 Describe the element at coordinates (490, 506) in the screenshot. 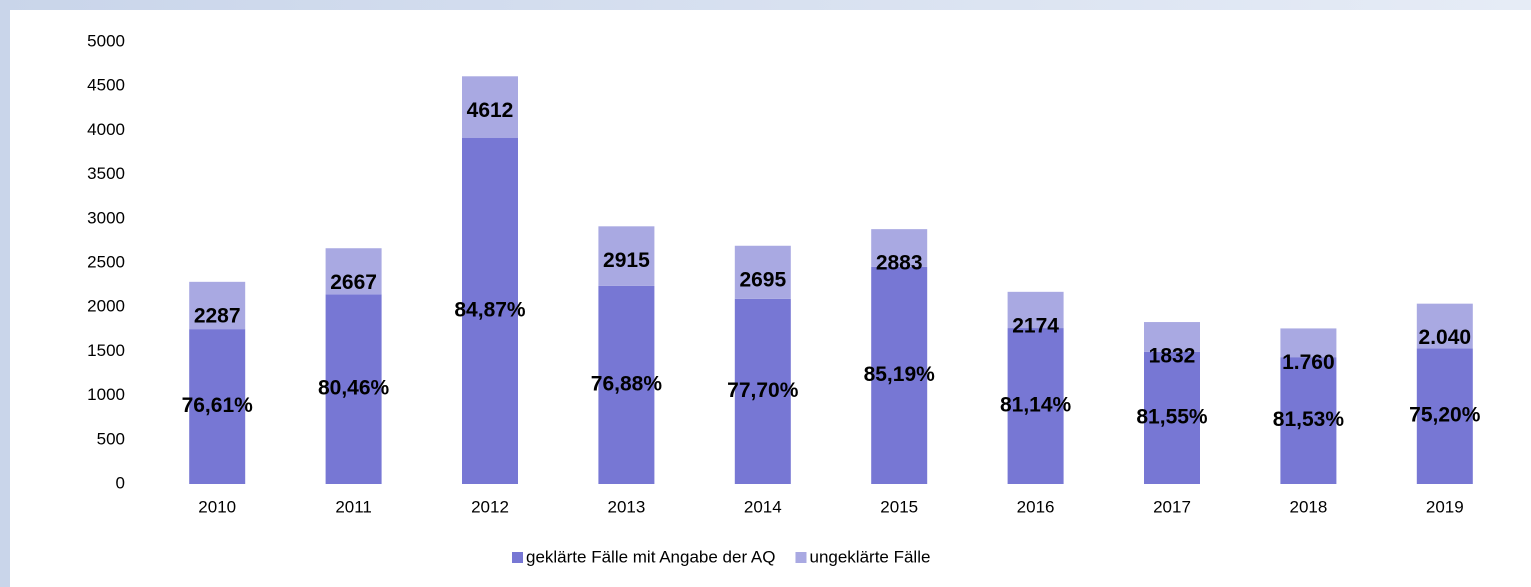

I see `x-tick-label: 2012` at that location.